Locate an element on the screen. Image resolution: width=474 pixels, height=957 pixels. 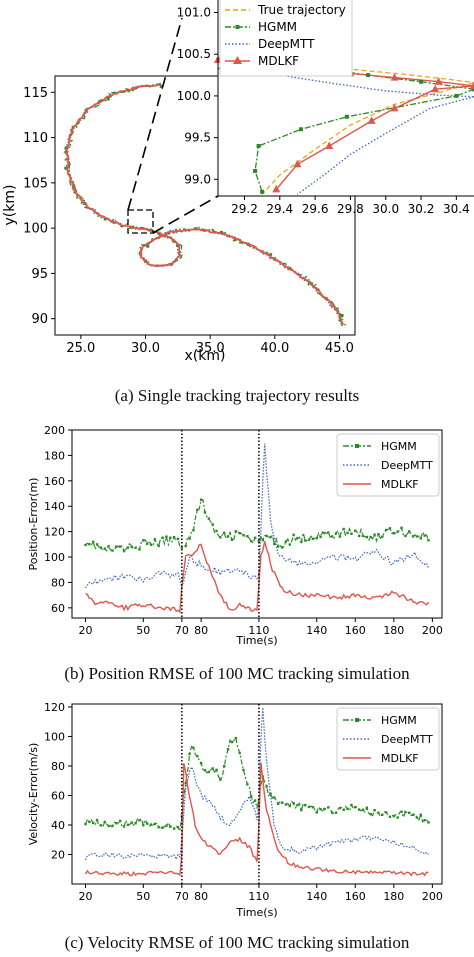
c-x-tick-label: 80 is located at coordinates (201, 896).